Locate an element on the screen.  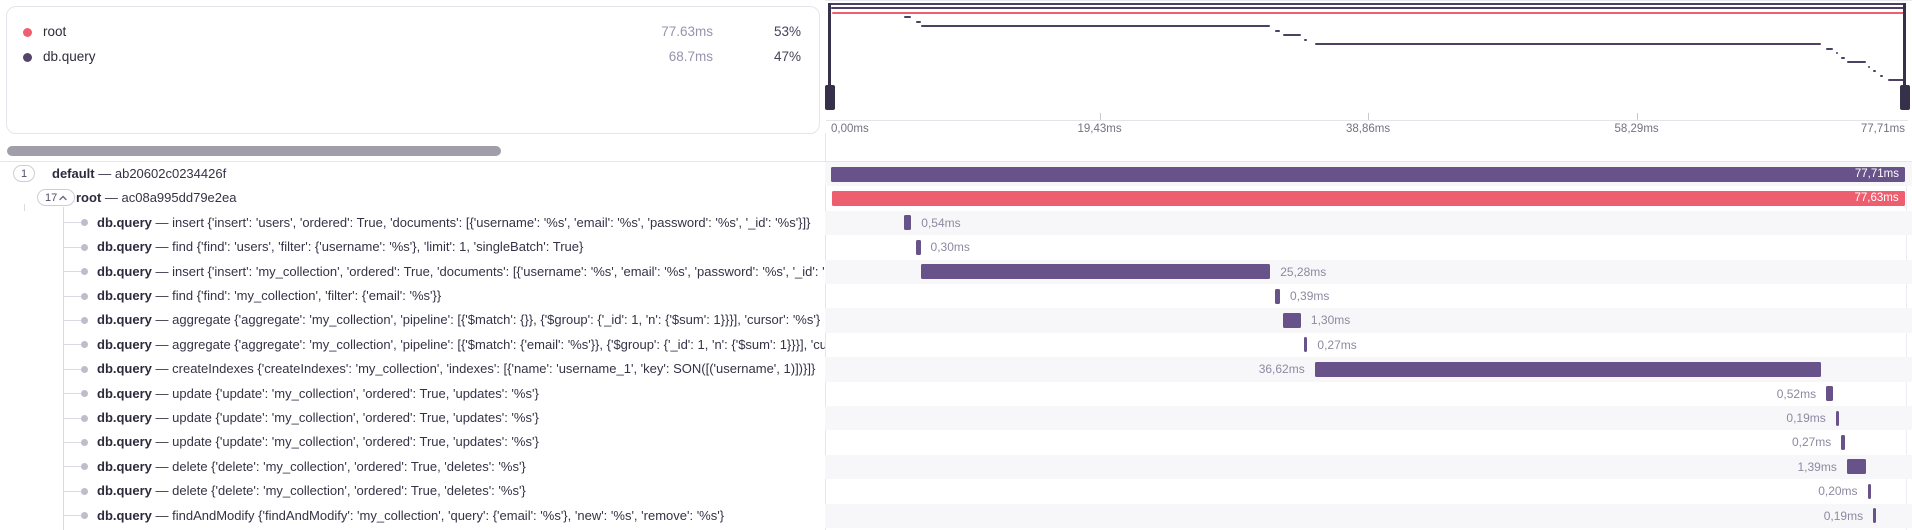
waterfall-row: 77,71ms is located at coordinates (1368, 174).